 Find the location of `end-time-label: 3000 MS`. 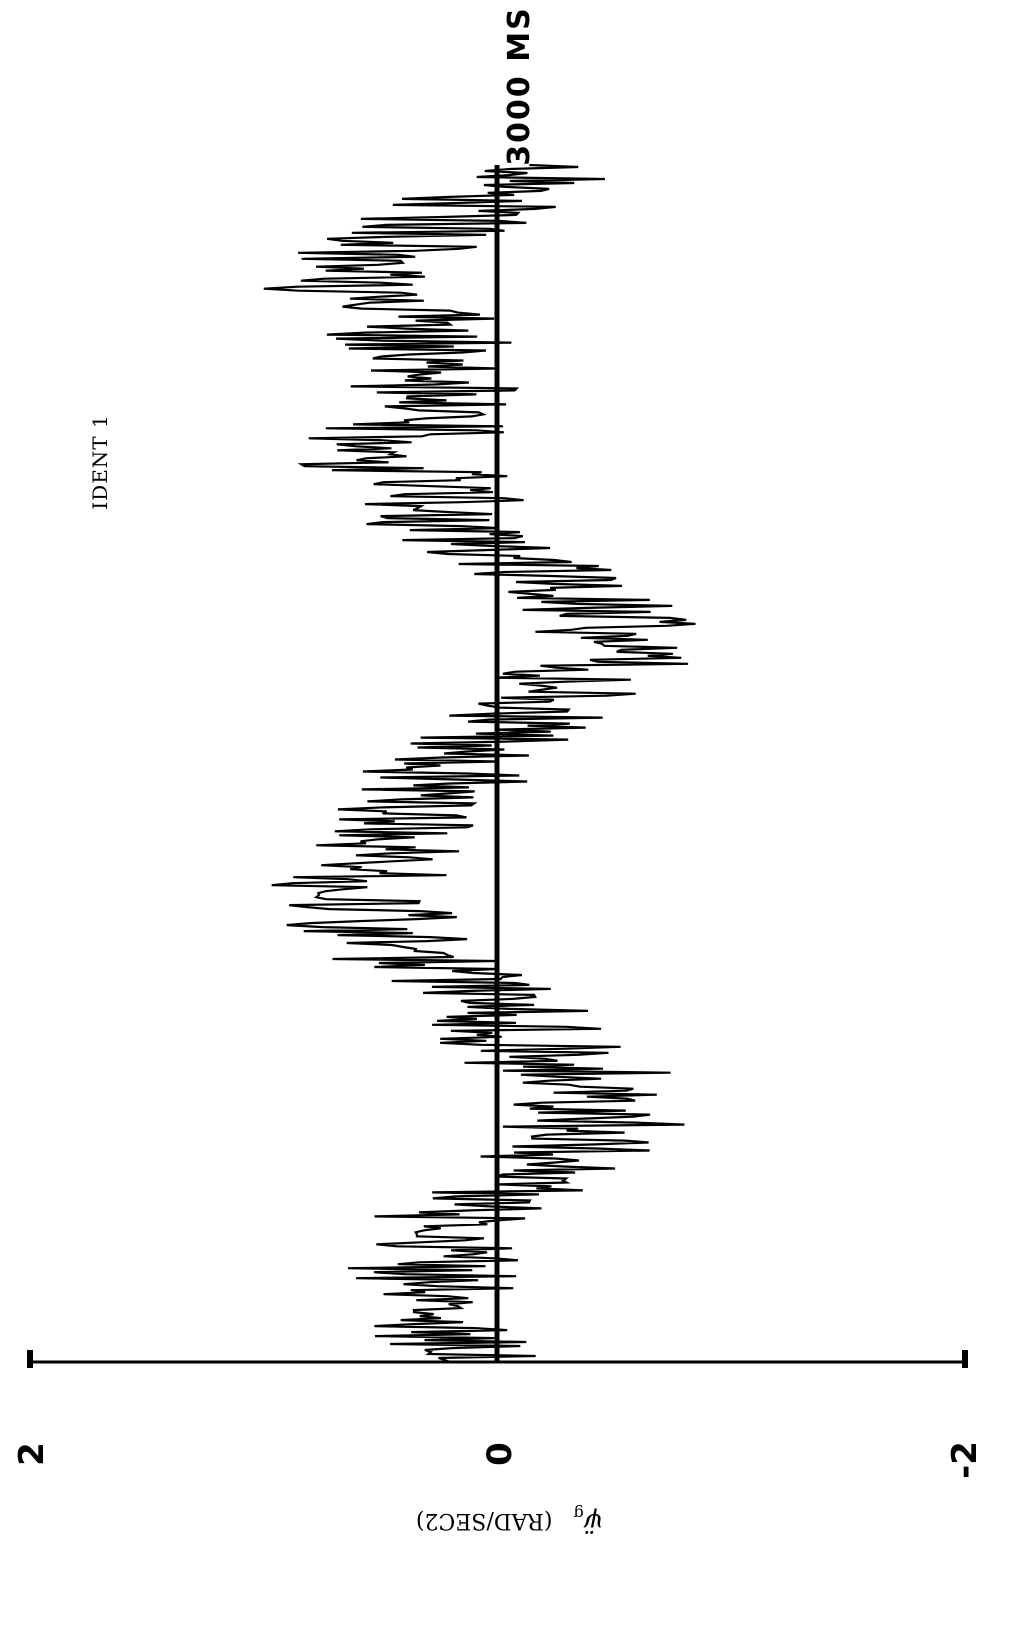

end-time-label: 3000 MS is located at coordinates (519, 86).